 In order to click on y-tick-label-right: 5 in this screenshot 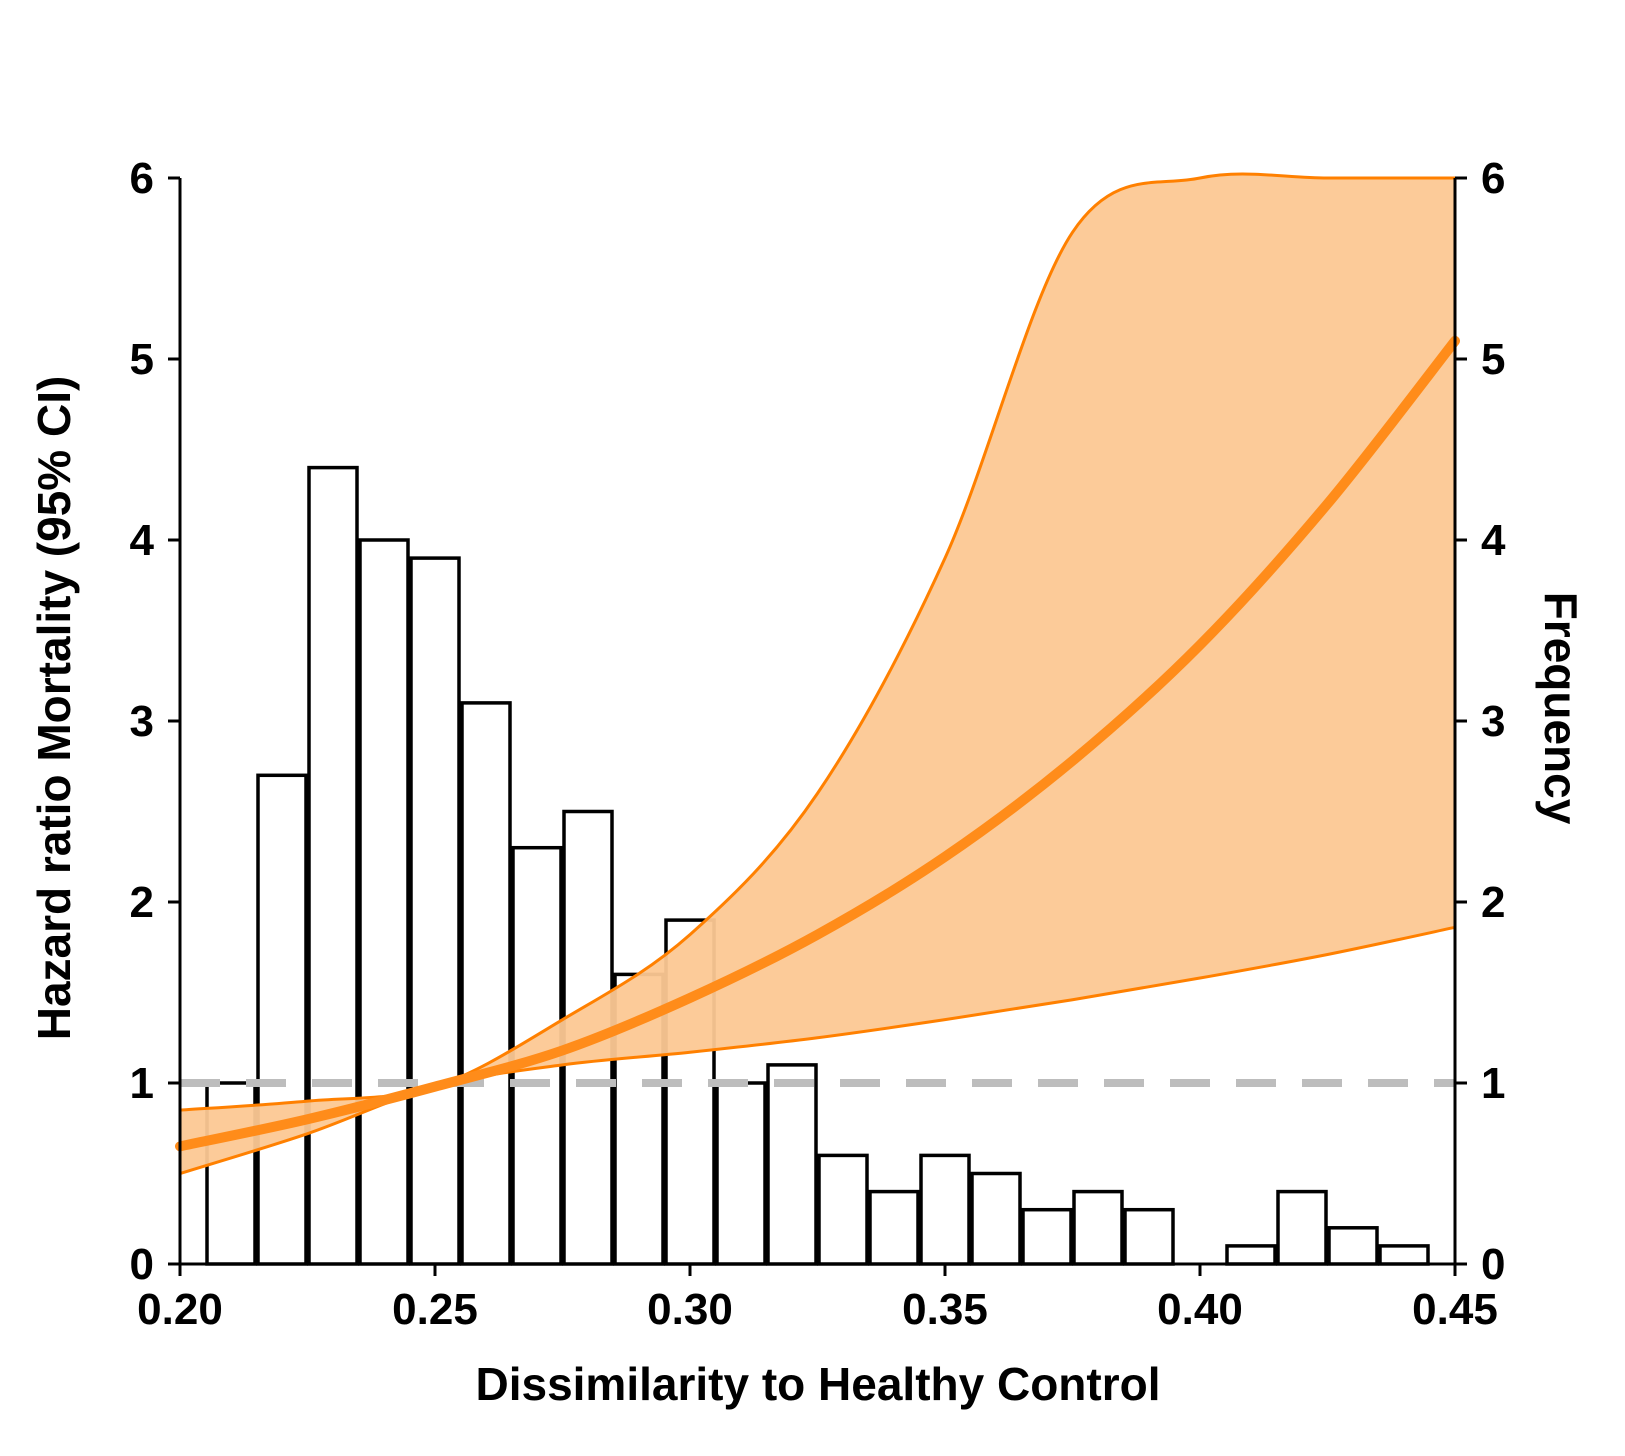, I will do `click(1493, 359)`.